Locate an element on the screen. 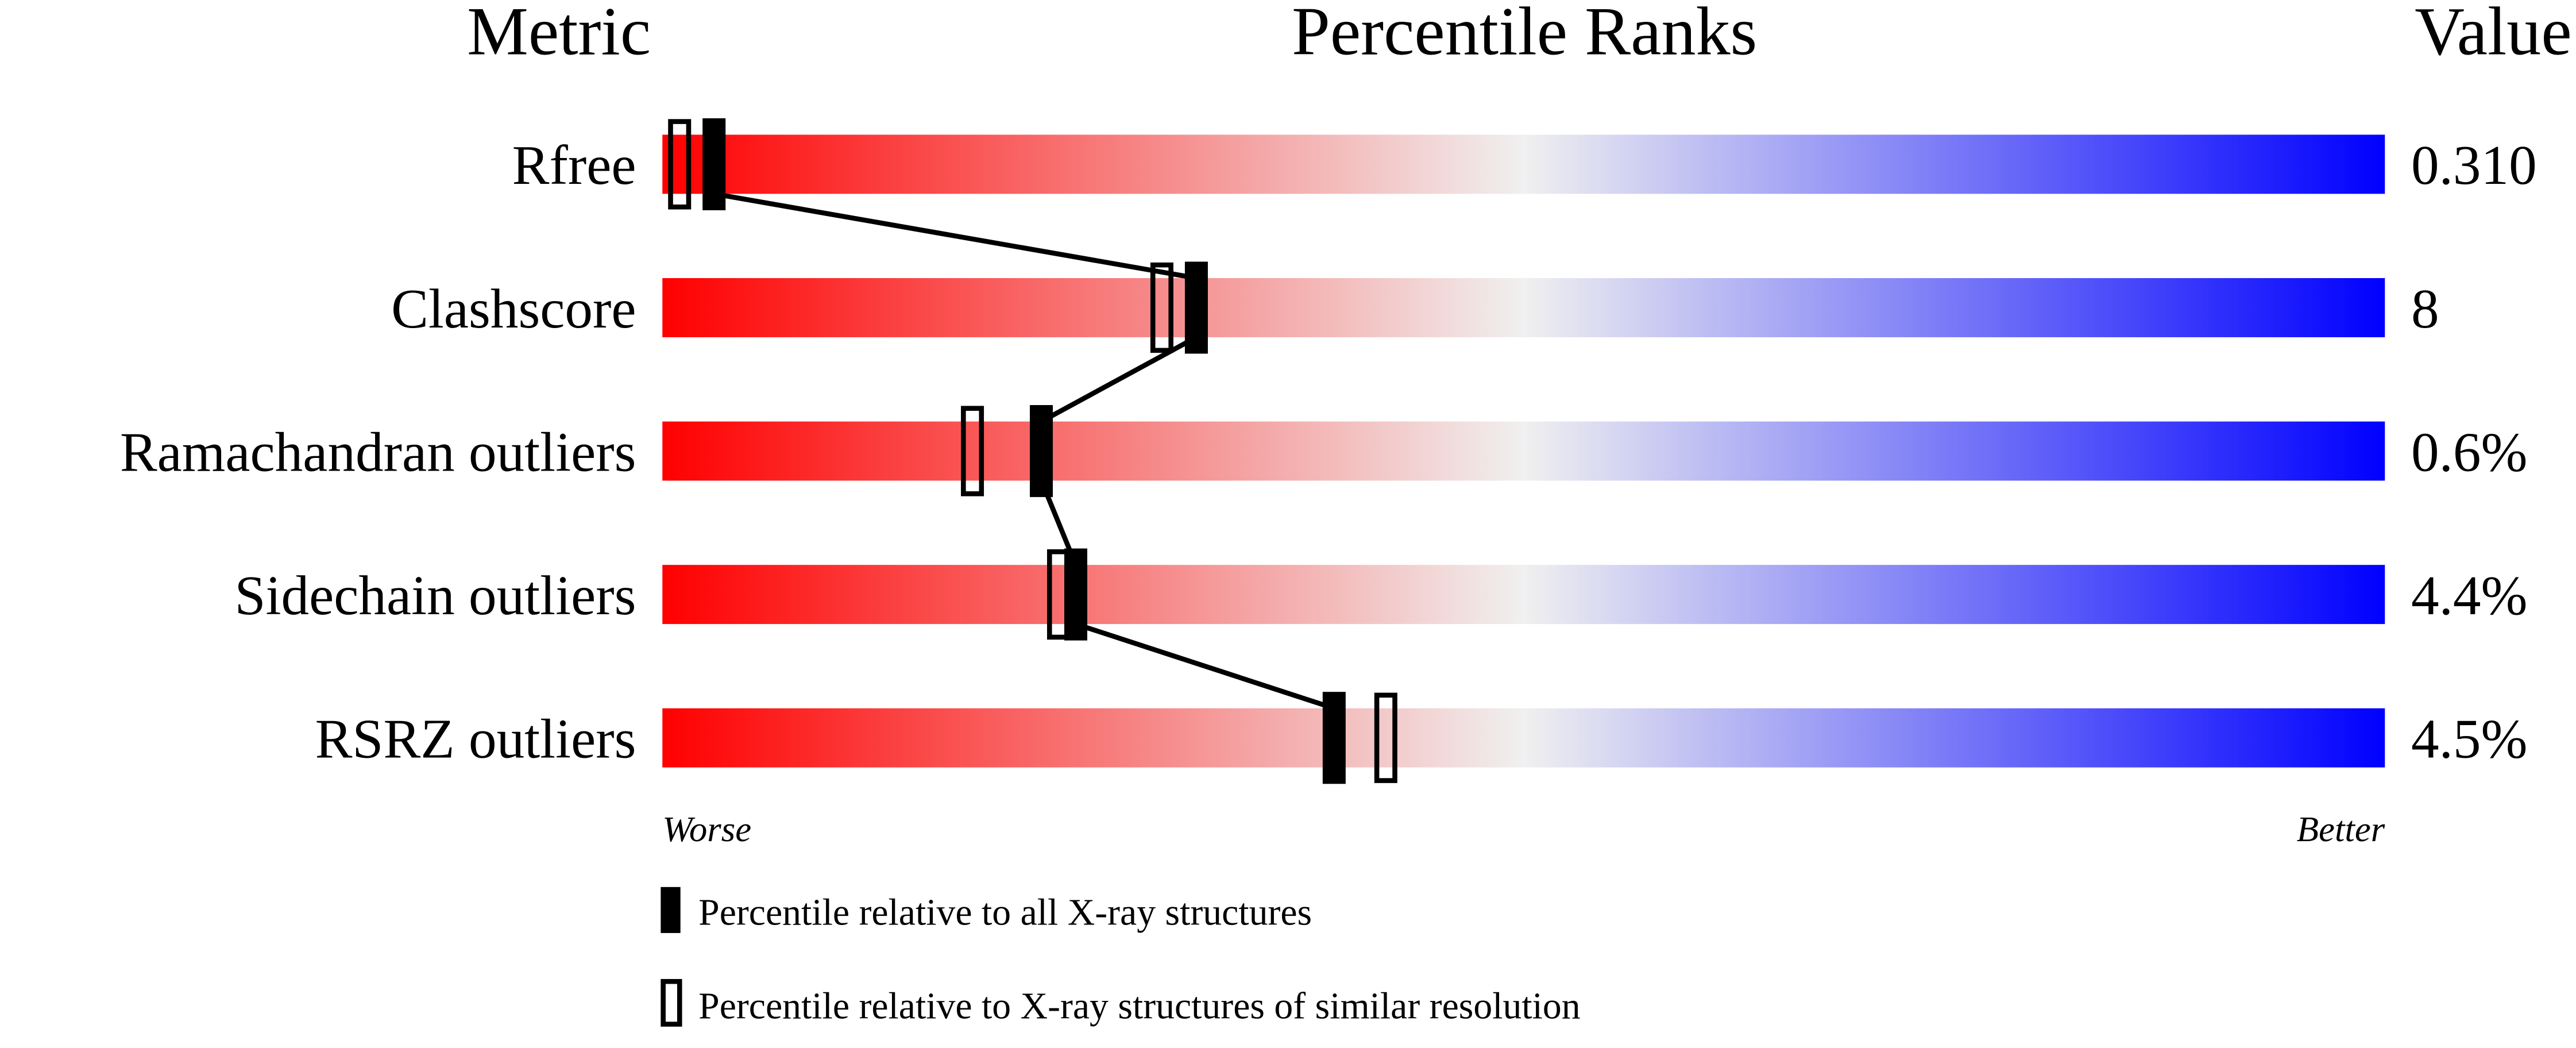 This screenshot has height=1048, width=2576. legend-open-marker is located at coordinates (671, 1002).